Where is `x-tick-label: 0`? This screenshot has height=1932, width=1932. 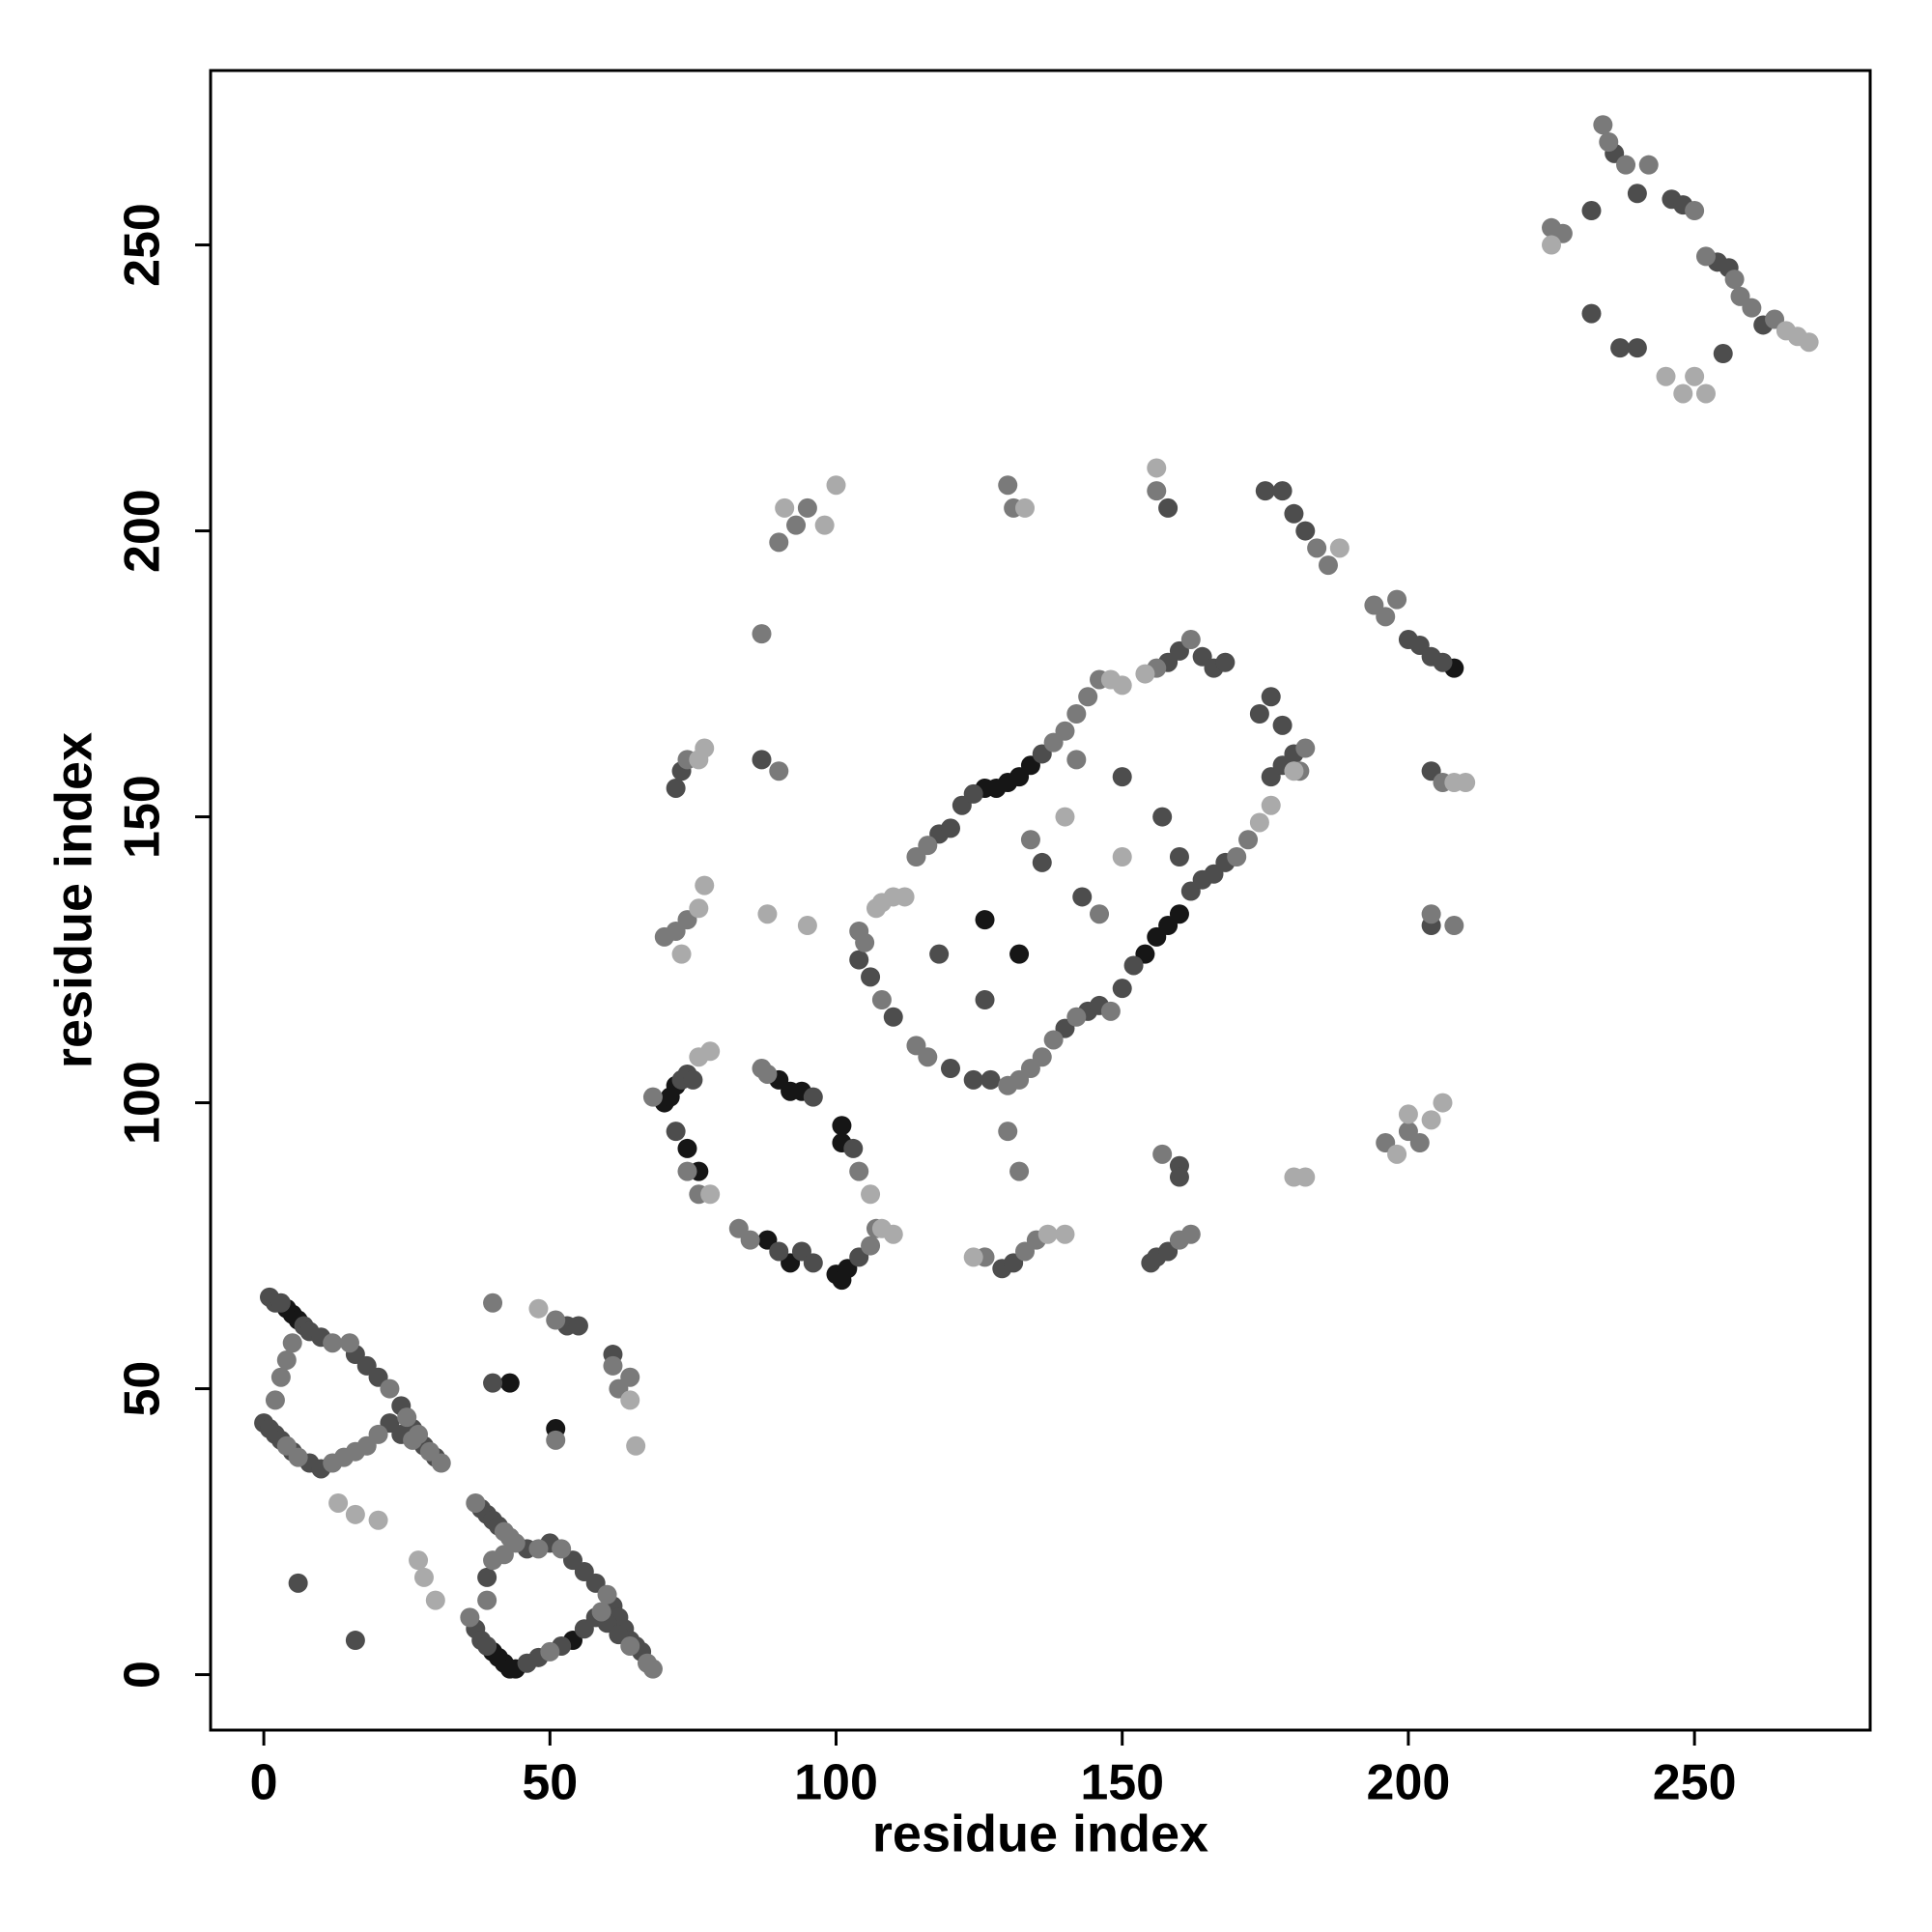
x-tick-label: 0 is located at coordinates (264, 1783).